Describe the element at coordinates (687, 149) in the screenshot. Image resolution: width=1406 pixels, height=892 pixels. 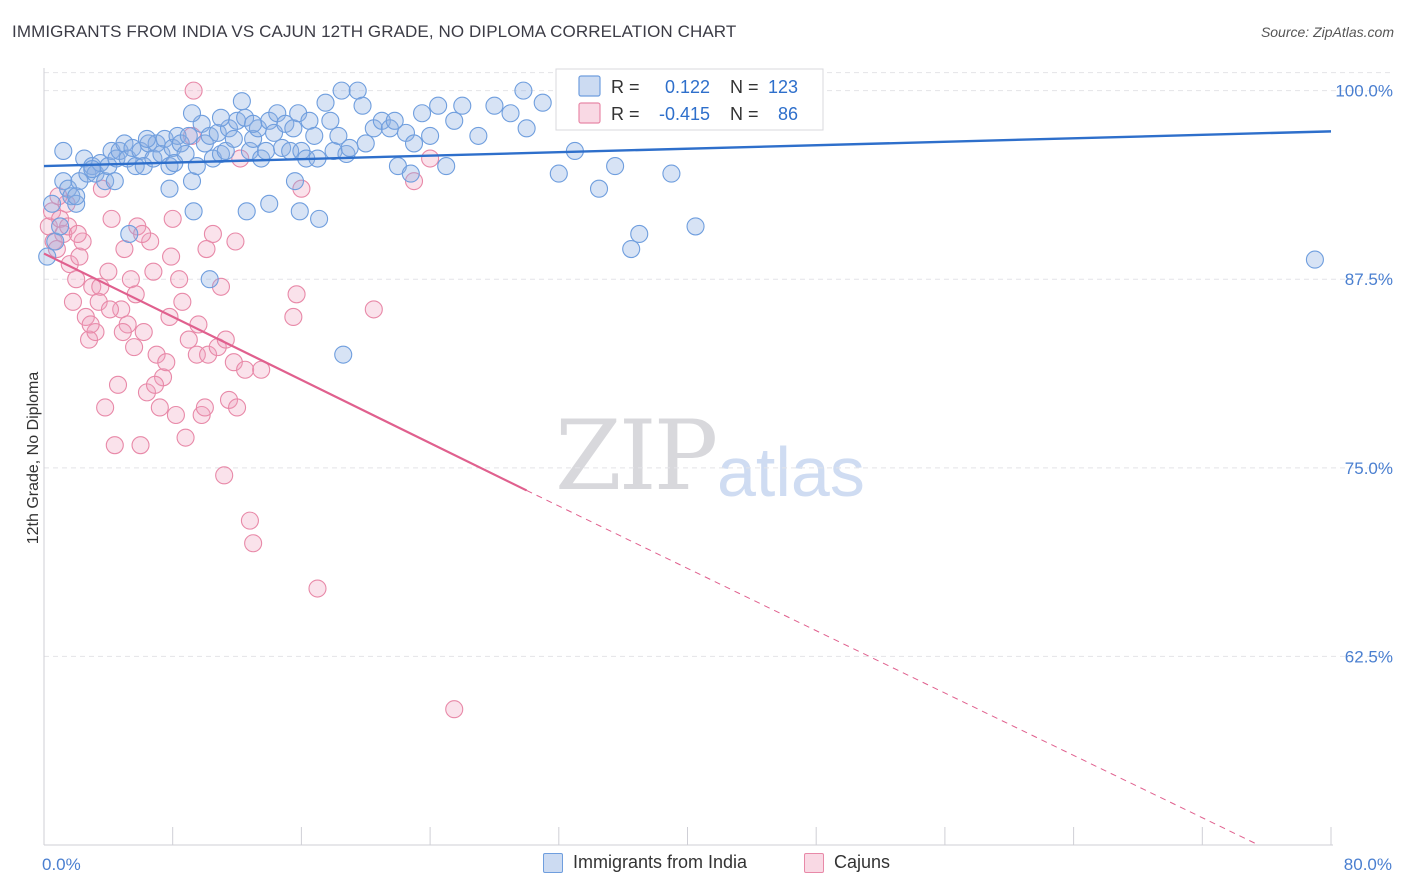
I see `india-trend-line` at that location.